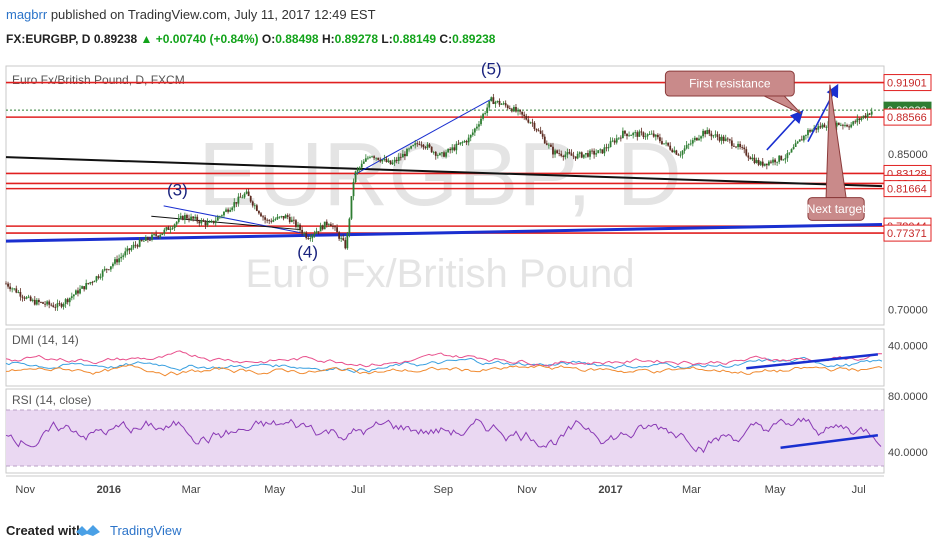 The height and width of the screenshot is (550, 932). I want to click on x-tick-label: Sep, so click(444, 490).